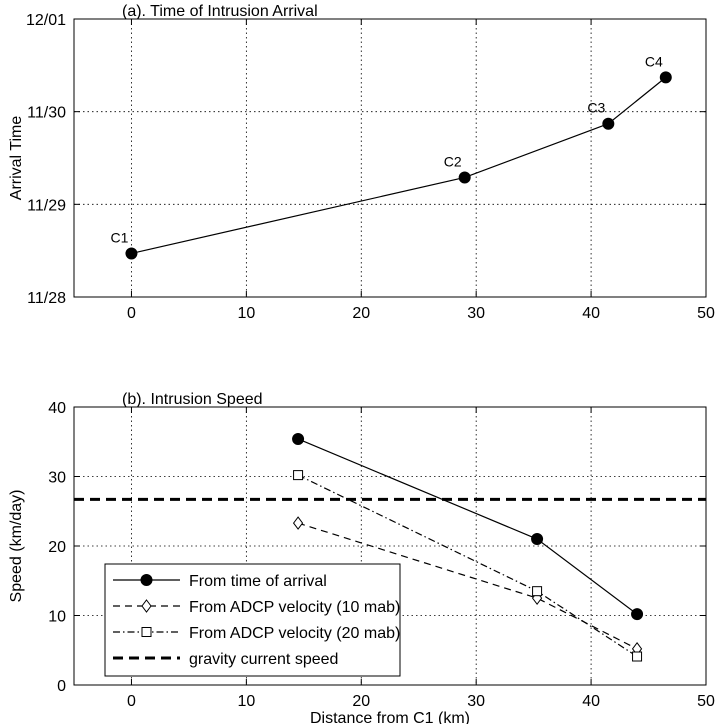 Image resolution: width=716 pixels, height=724 pixels. I want to click on legend-entry: From ADCP velocity (20 mab), so click(294, 633).